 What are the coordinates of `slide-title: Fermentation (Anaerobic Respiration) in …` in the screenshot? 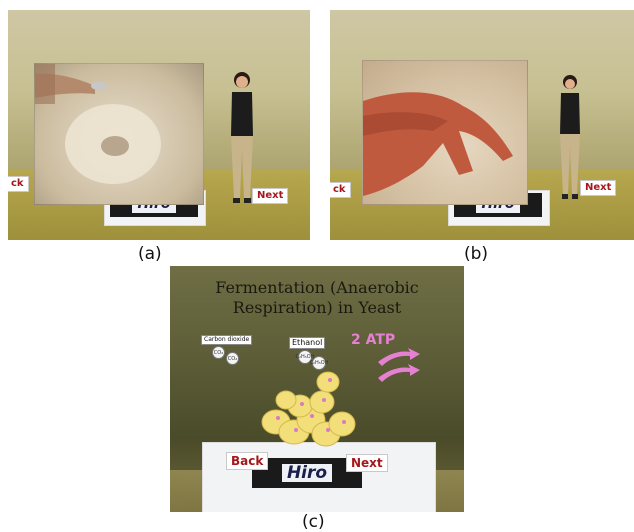 It's located at (317, 297).